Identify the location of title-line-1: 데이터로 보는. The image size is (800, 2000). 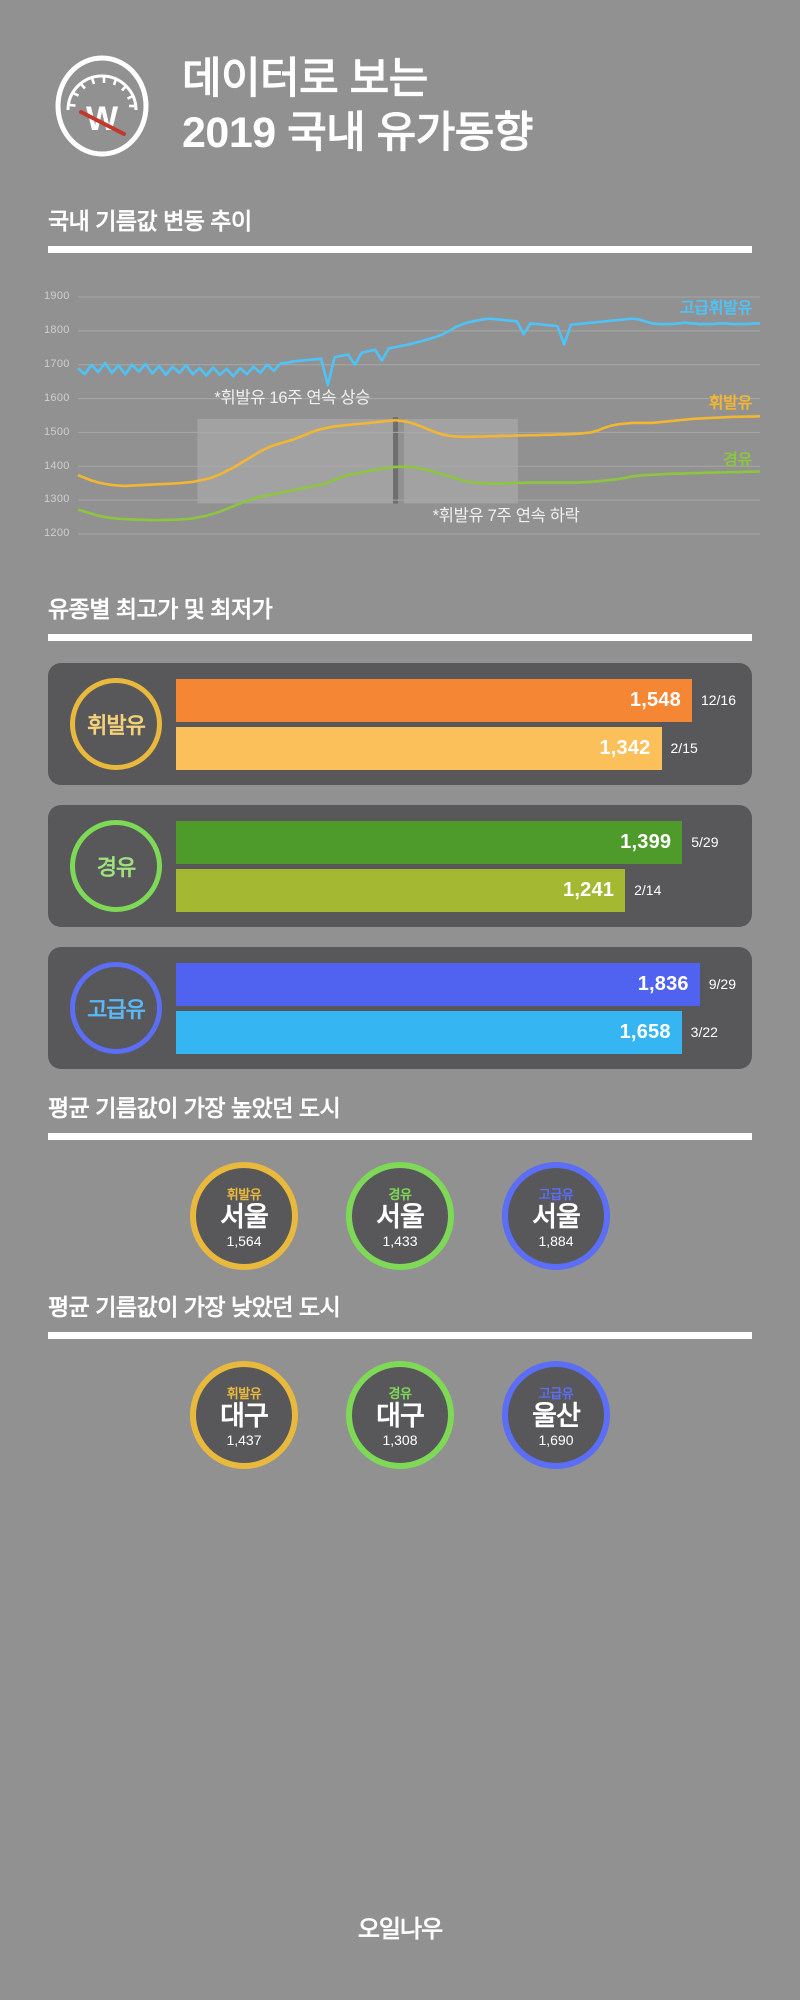
(305, 79).